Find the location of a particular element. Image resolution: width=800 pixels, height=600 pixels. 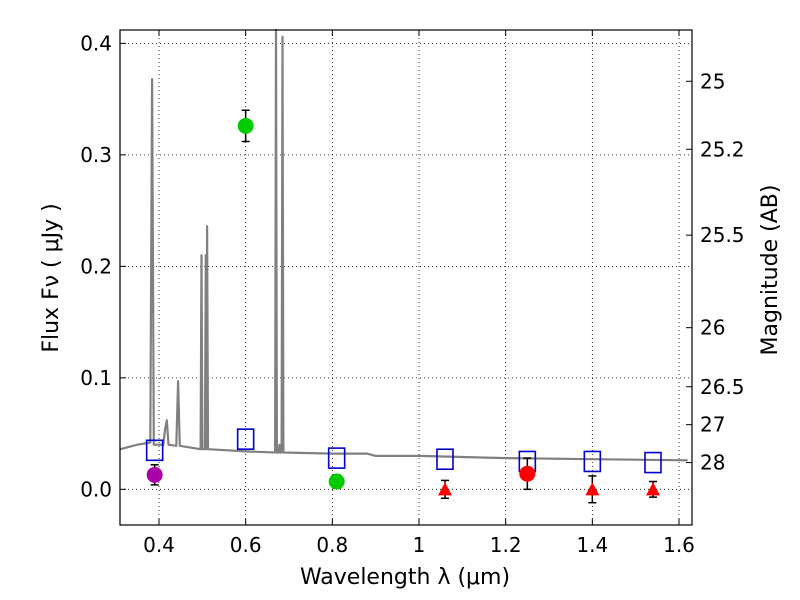

x-tick-label: 1.6 is located at coordinates (679, 545).